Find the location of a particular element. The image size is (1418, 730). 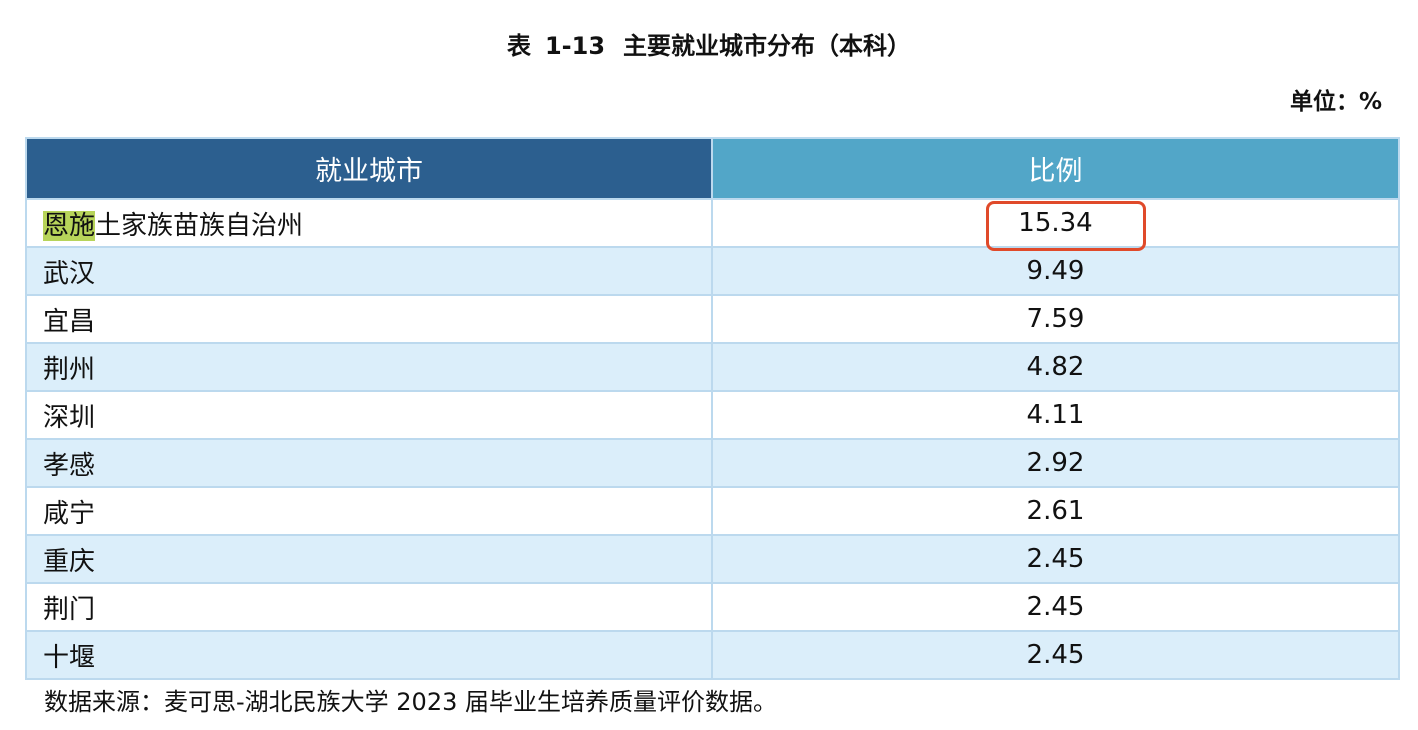

table-row: 孝感 2.92 is located at coordinates (712, 463).